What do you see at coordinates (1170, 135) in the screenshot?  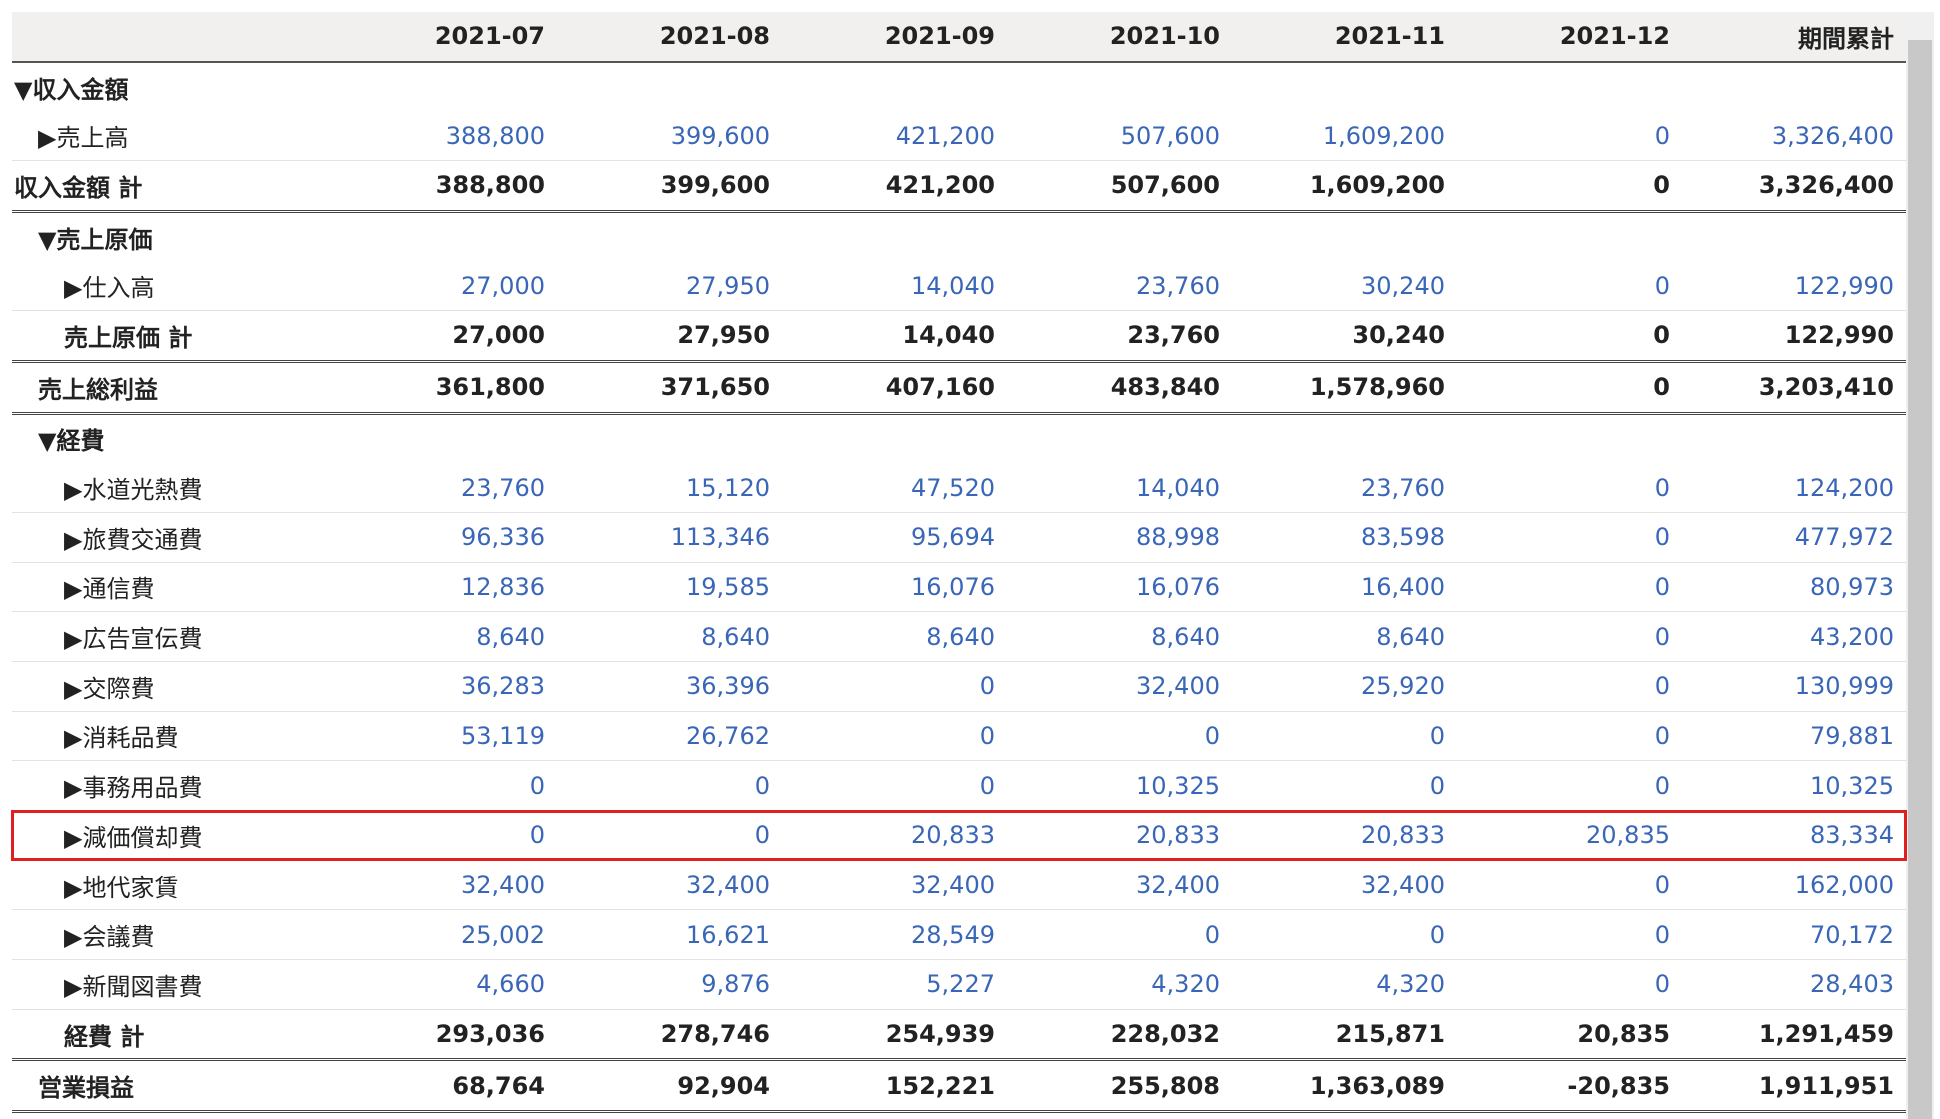 I see `amount-link: 507,600` at bounding box center [1170, 135].